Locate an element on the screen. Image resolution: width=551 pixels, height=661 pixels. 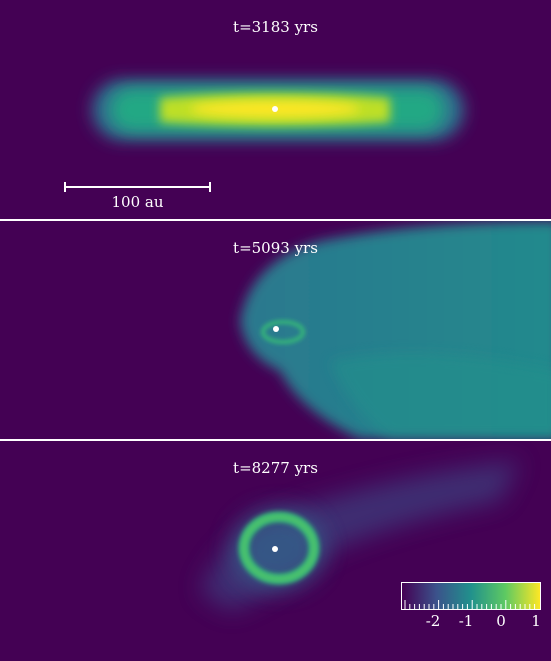
colorbar-tick-label-0: 0 is located at coordinates (501, 621).